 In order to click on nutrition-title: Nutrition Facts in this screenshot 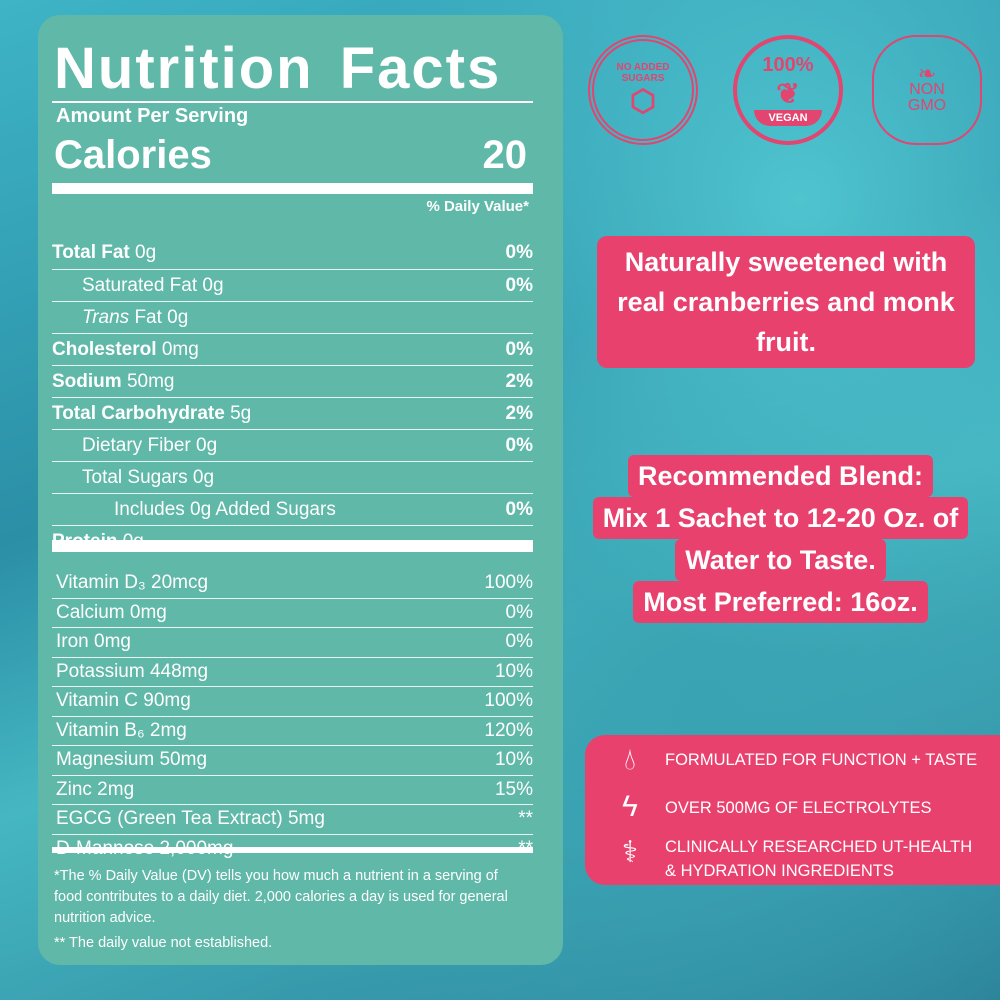, I will do `click(278, 68)`.